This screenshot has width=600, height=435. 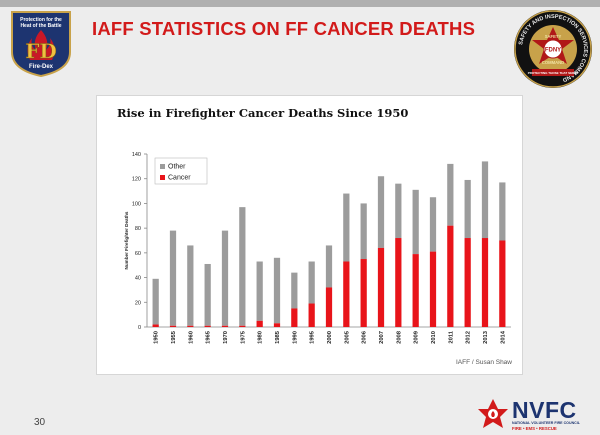 I want to click on bar-other-1995, so click(x=311, y=282).